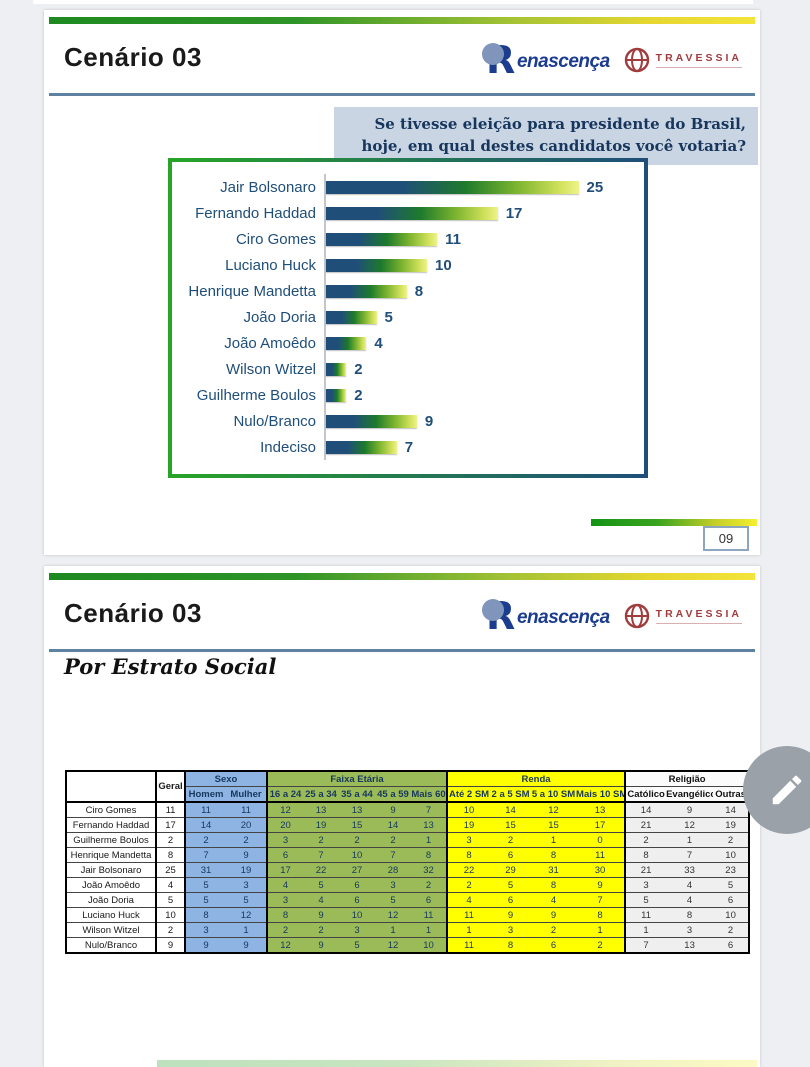  Describe the element at coordinates (511, 870) in the screenshot. I see `table-cell-renda: 29` at that location.